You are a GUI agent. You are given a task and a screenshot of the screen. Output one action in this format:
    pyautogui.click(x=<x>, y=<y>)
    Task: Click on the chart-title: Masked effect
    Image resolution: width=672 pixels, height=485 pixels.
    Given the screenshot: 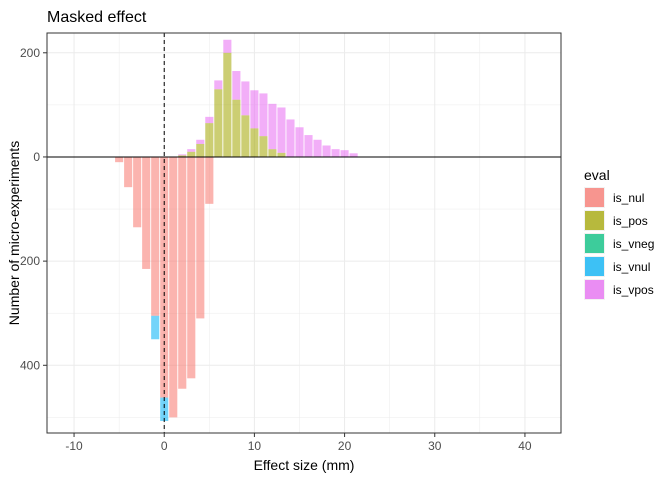 What is the action you would take?
    pyautogui.click(x=97, y=17)
    